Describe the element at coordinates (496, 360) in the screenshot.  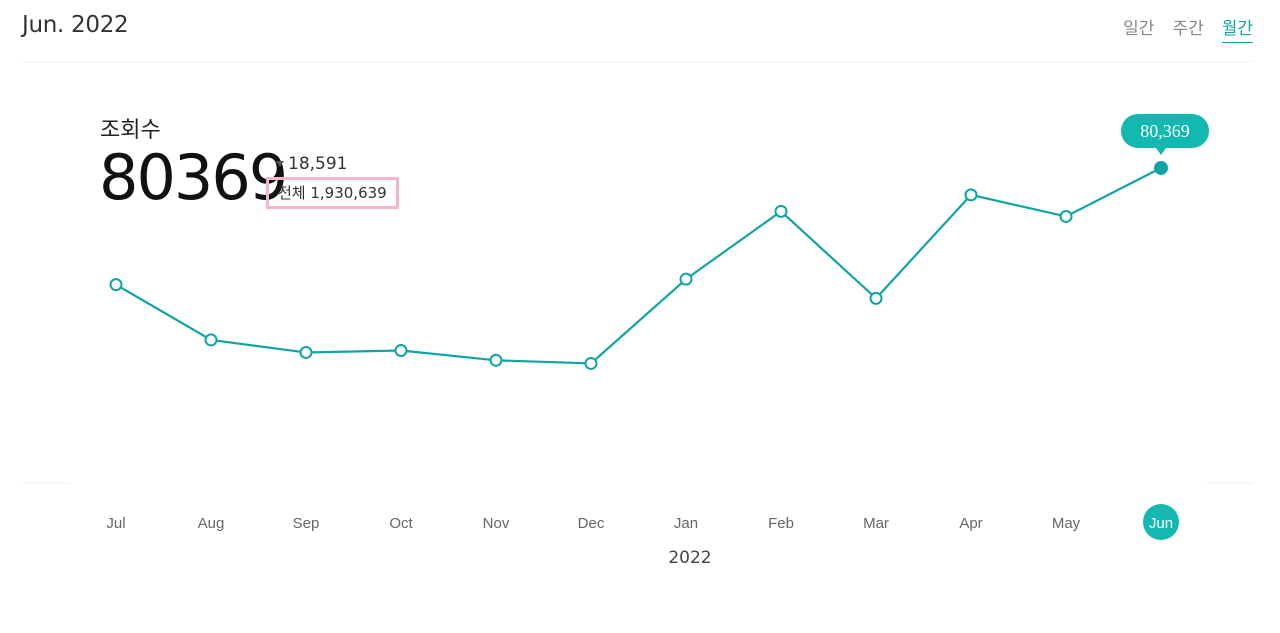
I see `data-point-nov` at that location.